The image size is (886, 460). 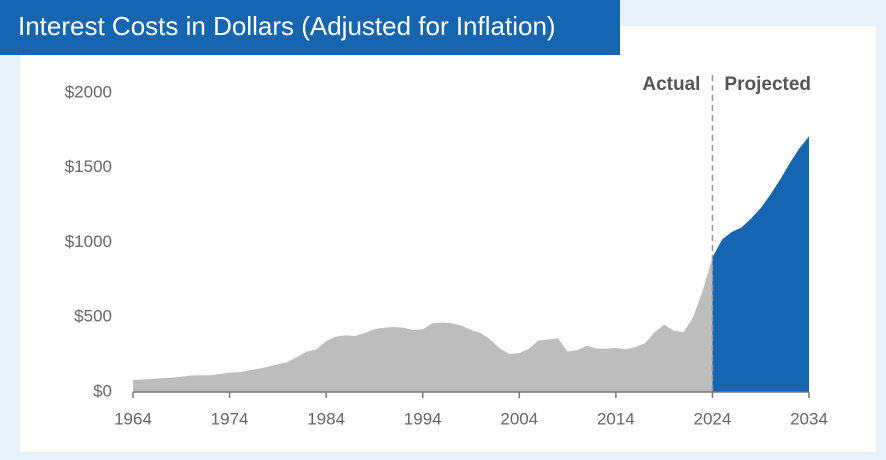 What do you see at coordinates (671, 84) in the screenshot?
I see `legend-label: Actual` at bounding box center [671, 84].